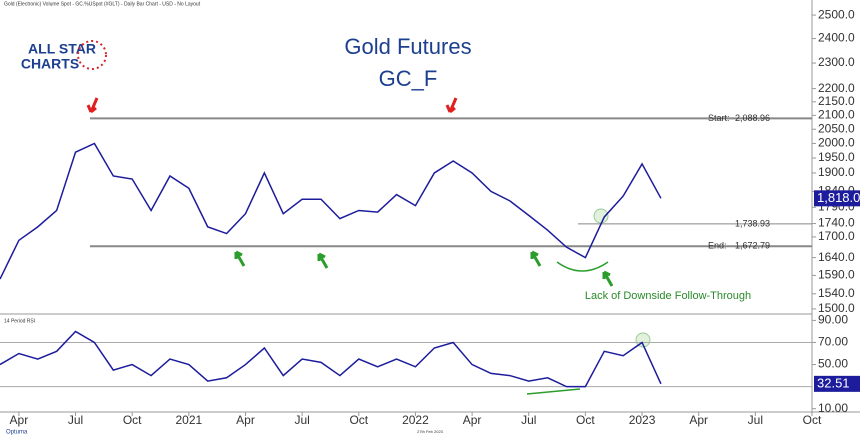 This screenshot has height=438, width=860. I want to click on y-tick-label: 1500.0, so click(836, 308).